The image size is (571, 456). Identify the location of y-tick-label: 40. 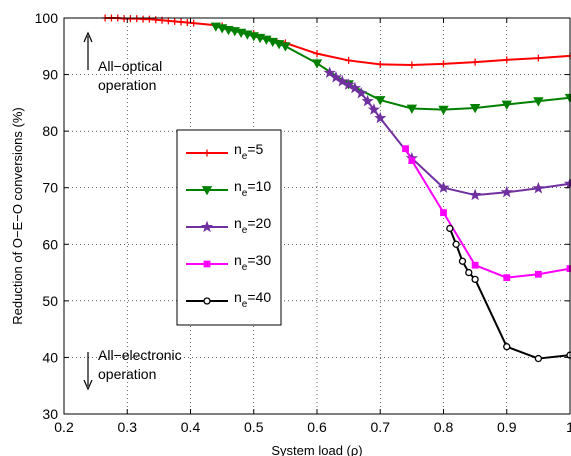
(50, 357).